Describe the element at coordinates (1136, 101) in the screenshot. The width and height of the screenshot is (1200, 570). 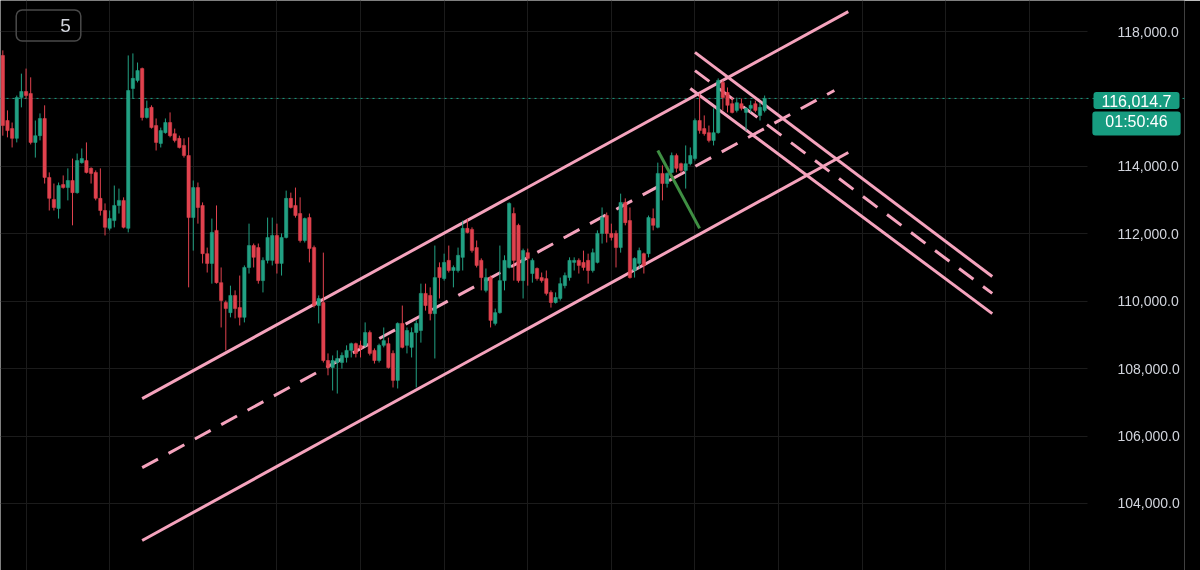
I see `ref-line-label: 116,014.7` at that location.